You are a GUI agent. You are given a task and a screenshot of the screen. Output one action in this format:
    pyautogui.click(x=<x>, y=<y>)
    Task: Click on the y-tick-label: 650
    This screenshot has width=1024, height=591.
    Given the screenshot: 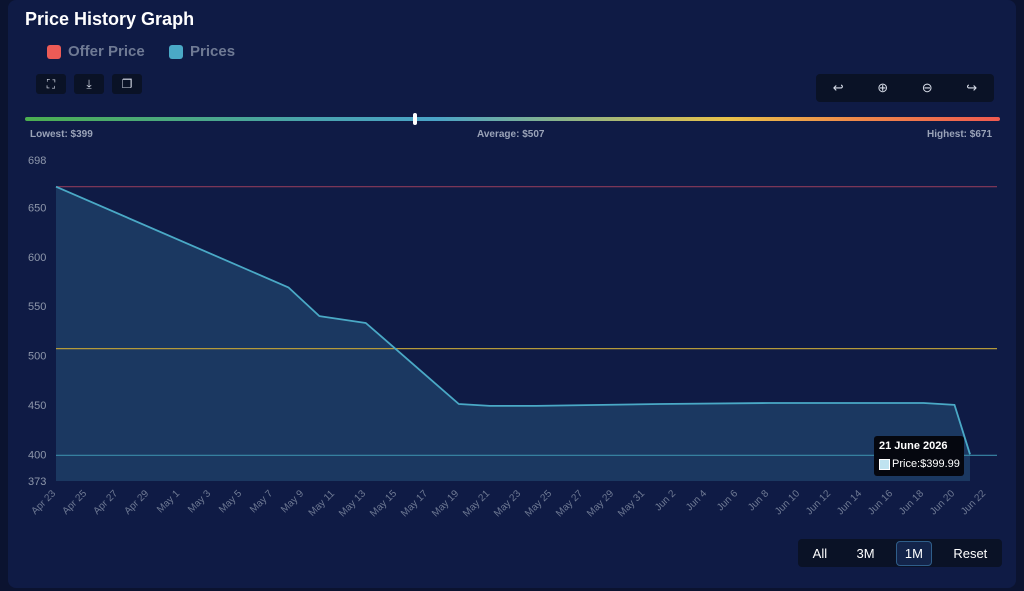 What is the action you would take?
    pyautogui.click(x=37, y=208)
    